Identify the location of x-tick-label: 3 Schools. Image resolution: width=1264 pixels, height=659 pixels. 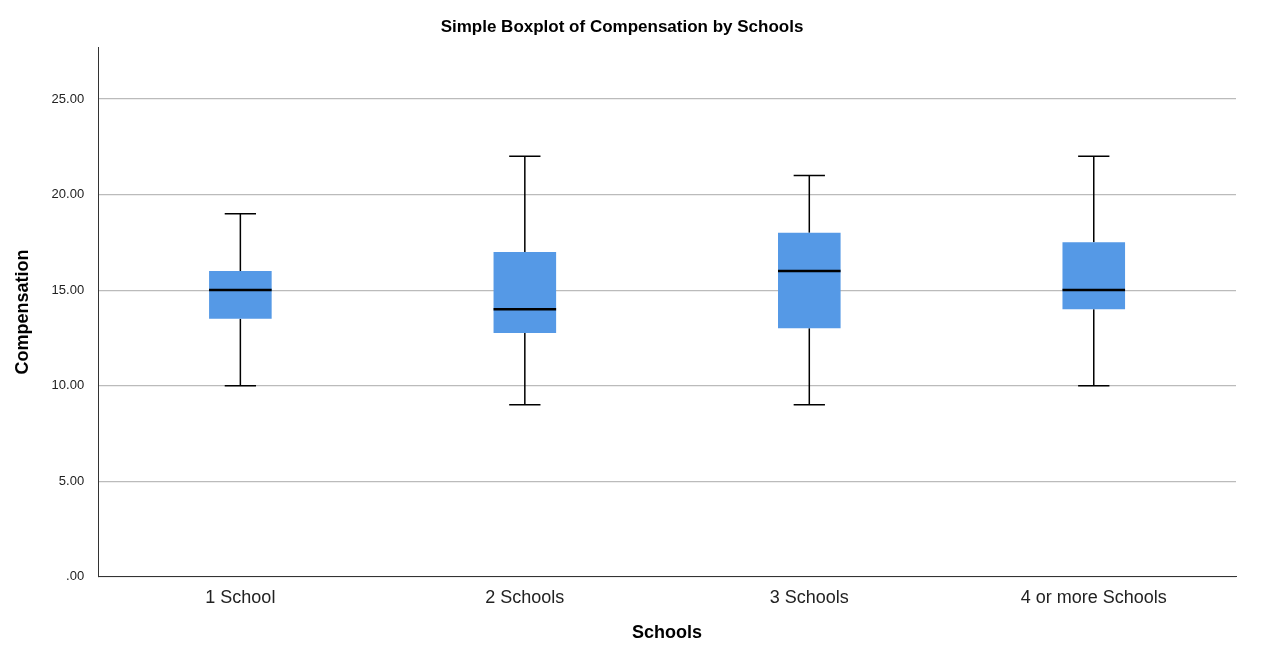
(809, 596).